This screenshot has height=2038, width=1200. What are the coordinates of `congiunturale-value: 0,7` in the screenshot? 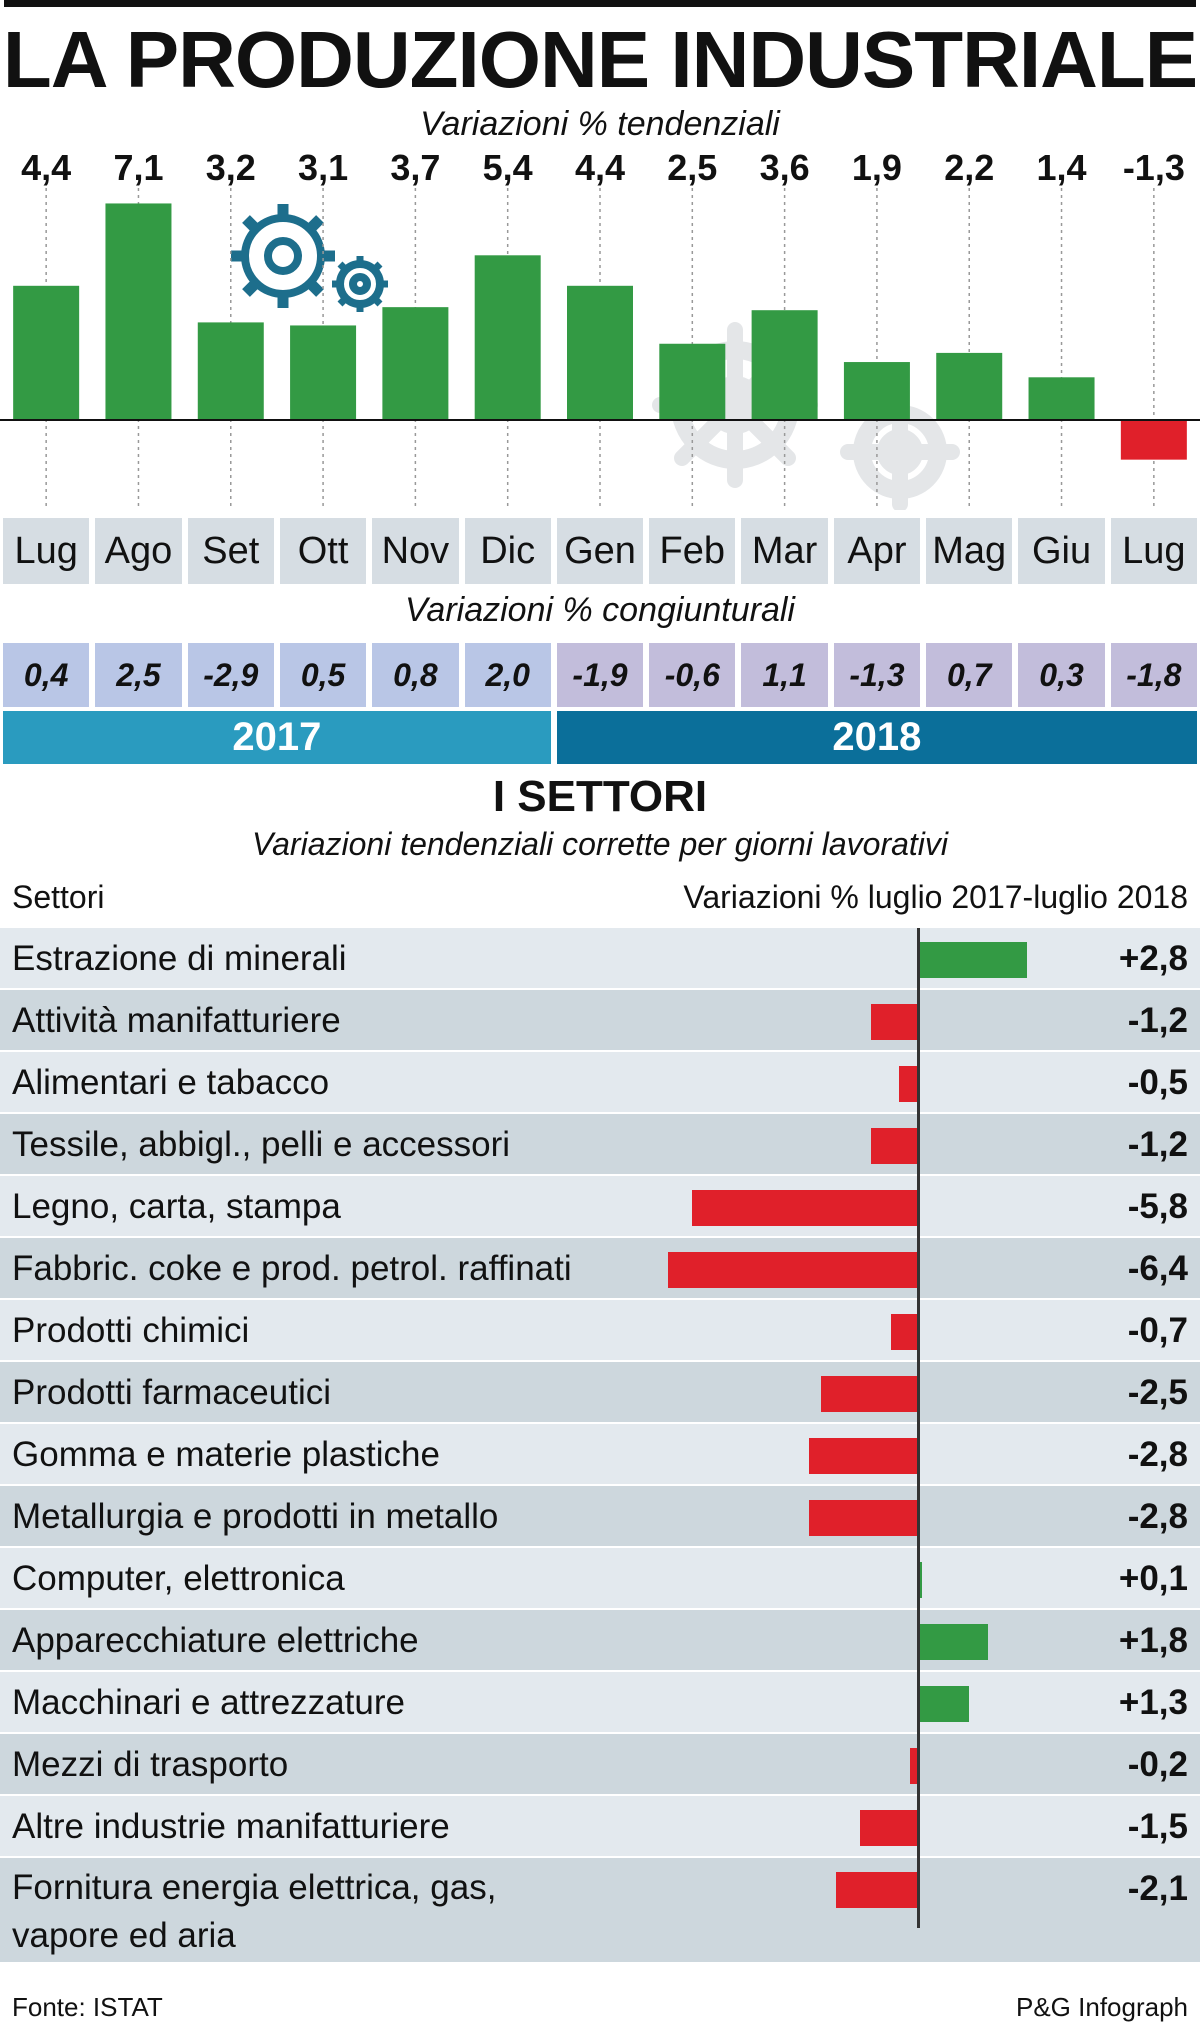 It's located at (969, 675).